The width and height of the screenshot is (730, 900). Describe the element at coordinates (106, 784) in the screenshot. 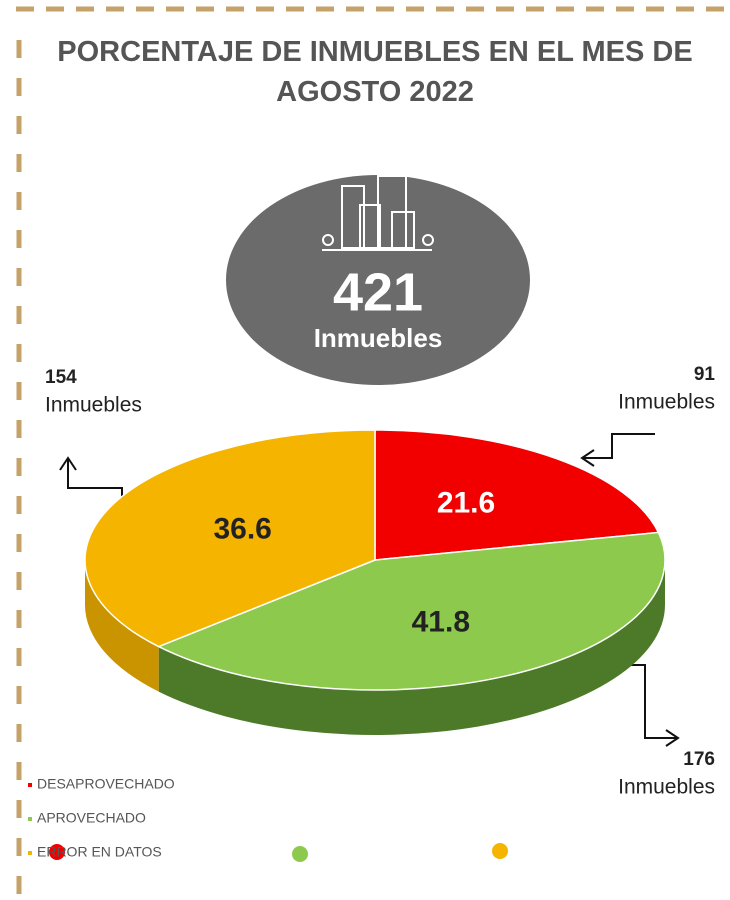

I see `legend-label: DESAPROVECHADO` at that location.